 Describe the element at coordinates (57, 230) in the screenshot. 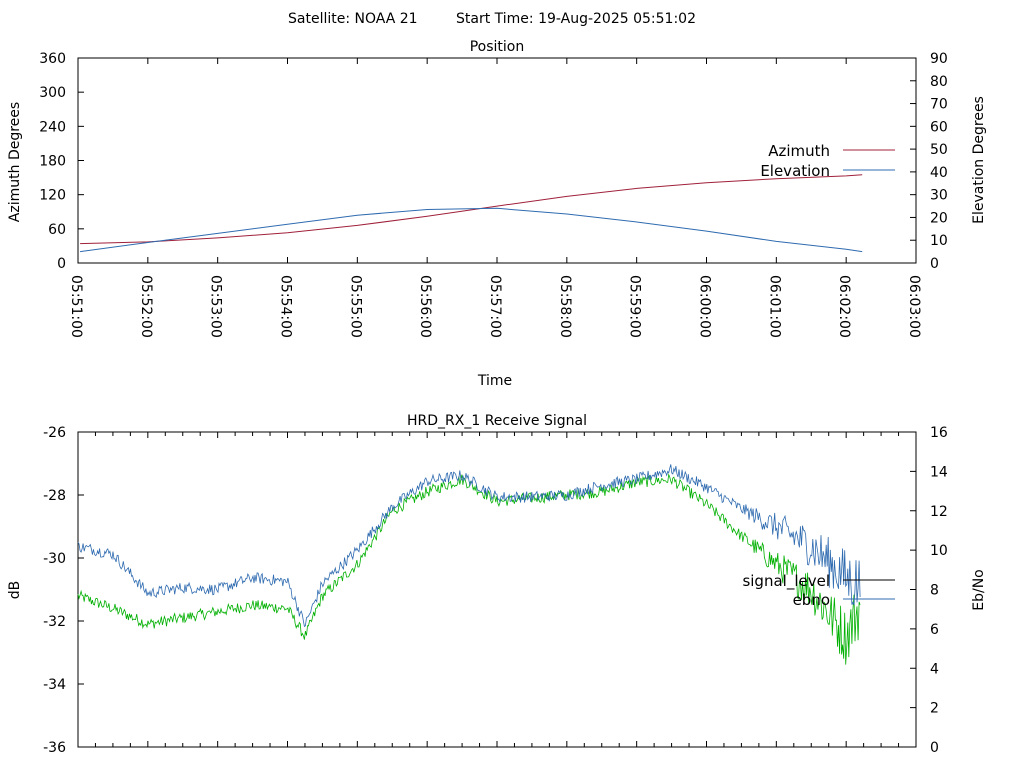

I see `azimuth-tick-label: 60` at that location.